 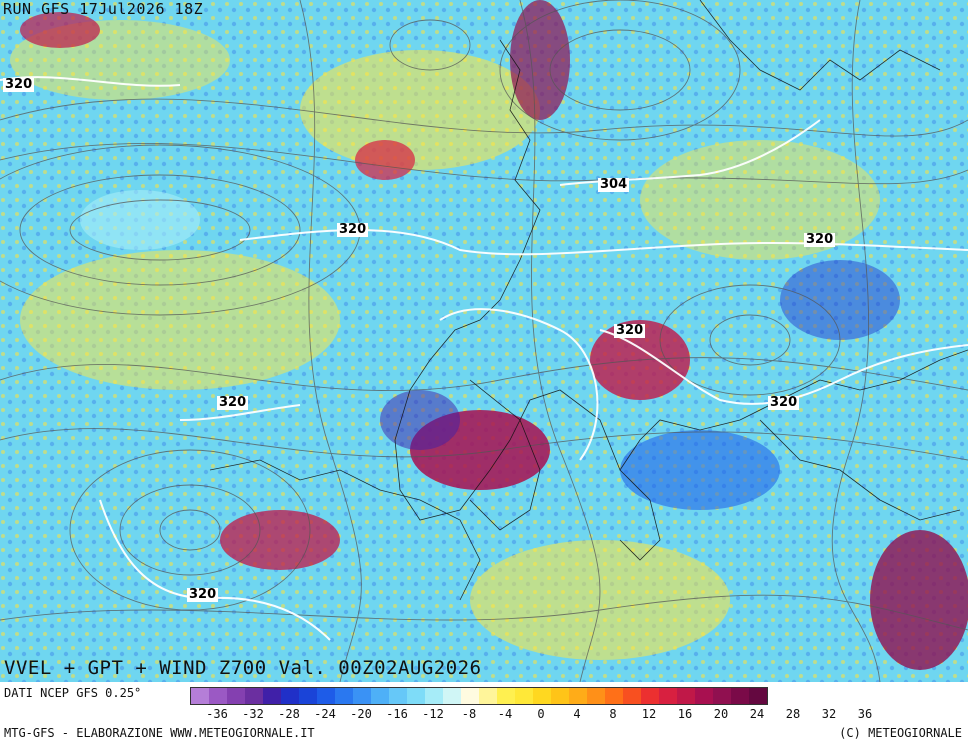 What do you see at coordinates (685, 714) in the screenshot?
I see `colorbar-tick-label: 16` at bounding box center [685, 714].